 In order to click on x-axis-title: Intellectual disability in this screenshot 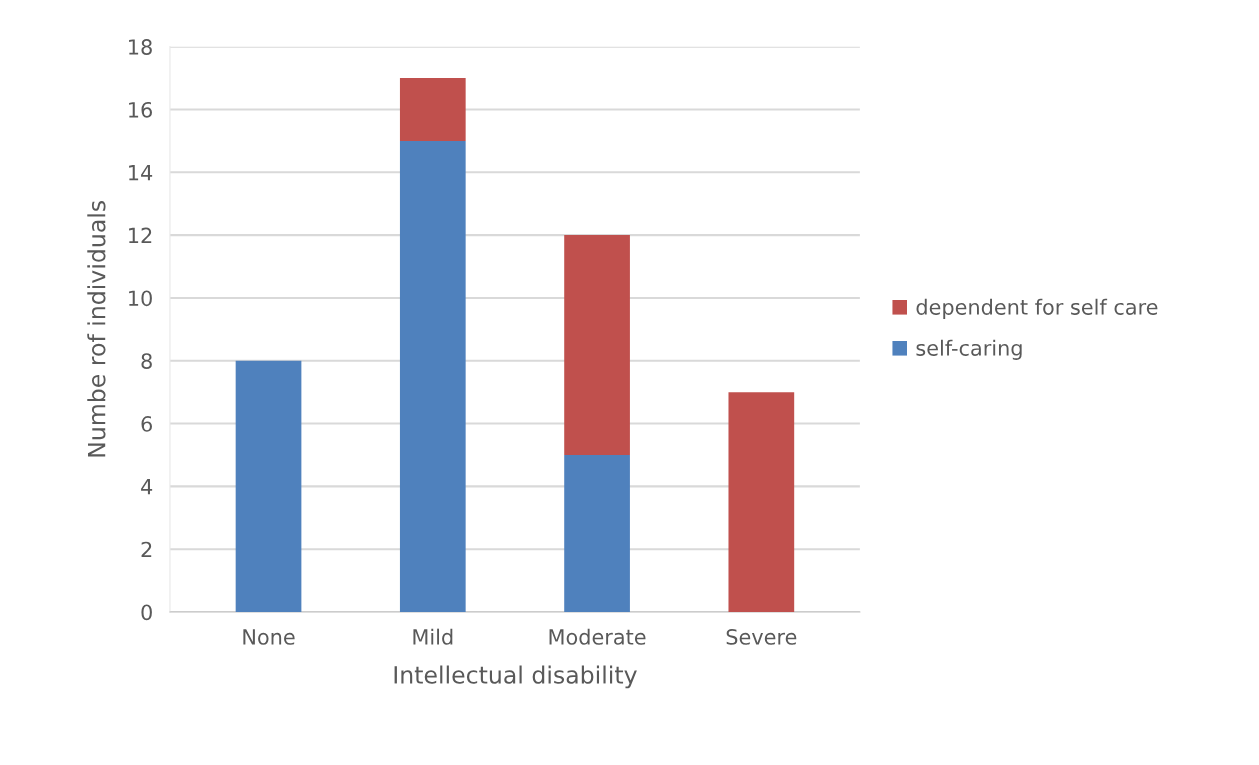, I will do `click(515, 677)`.